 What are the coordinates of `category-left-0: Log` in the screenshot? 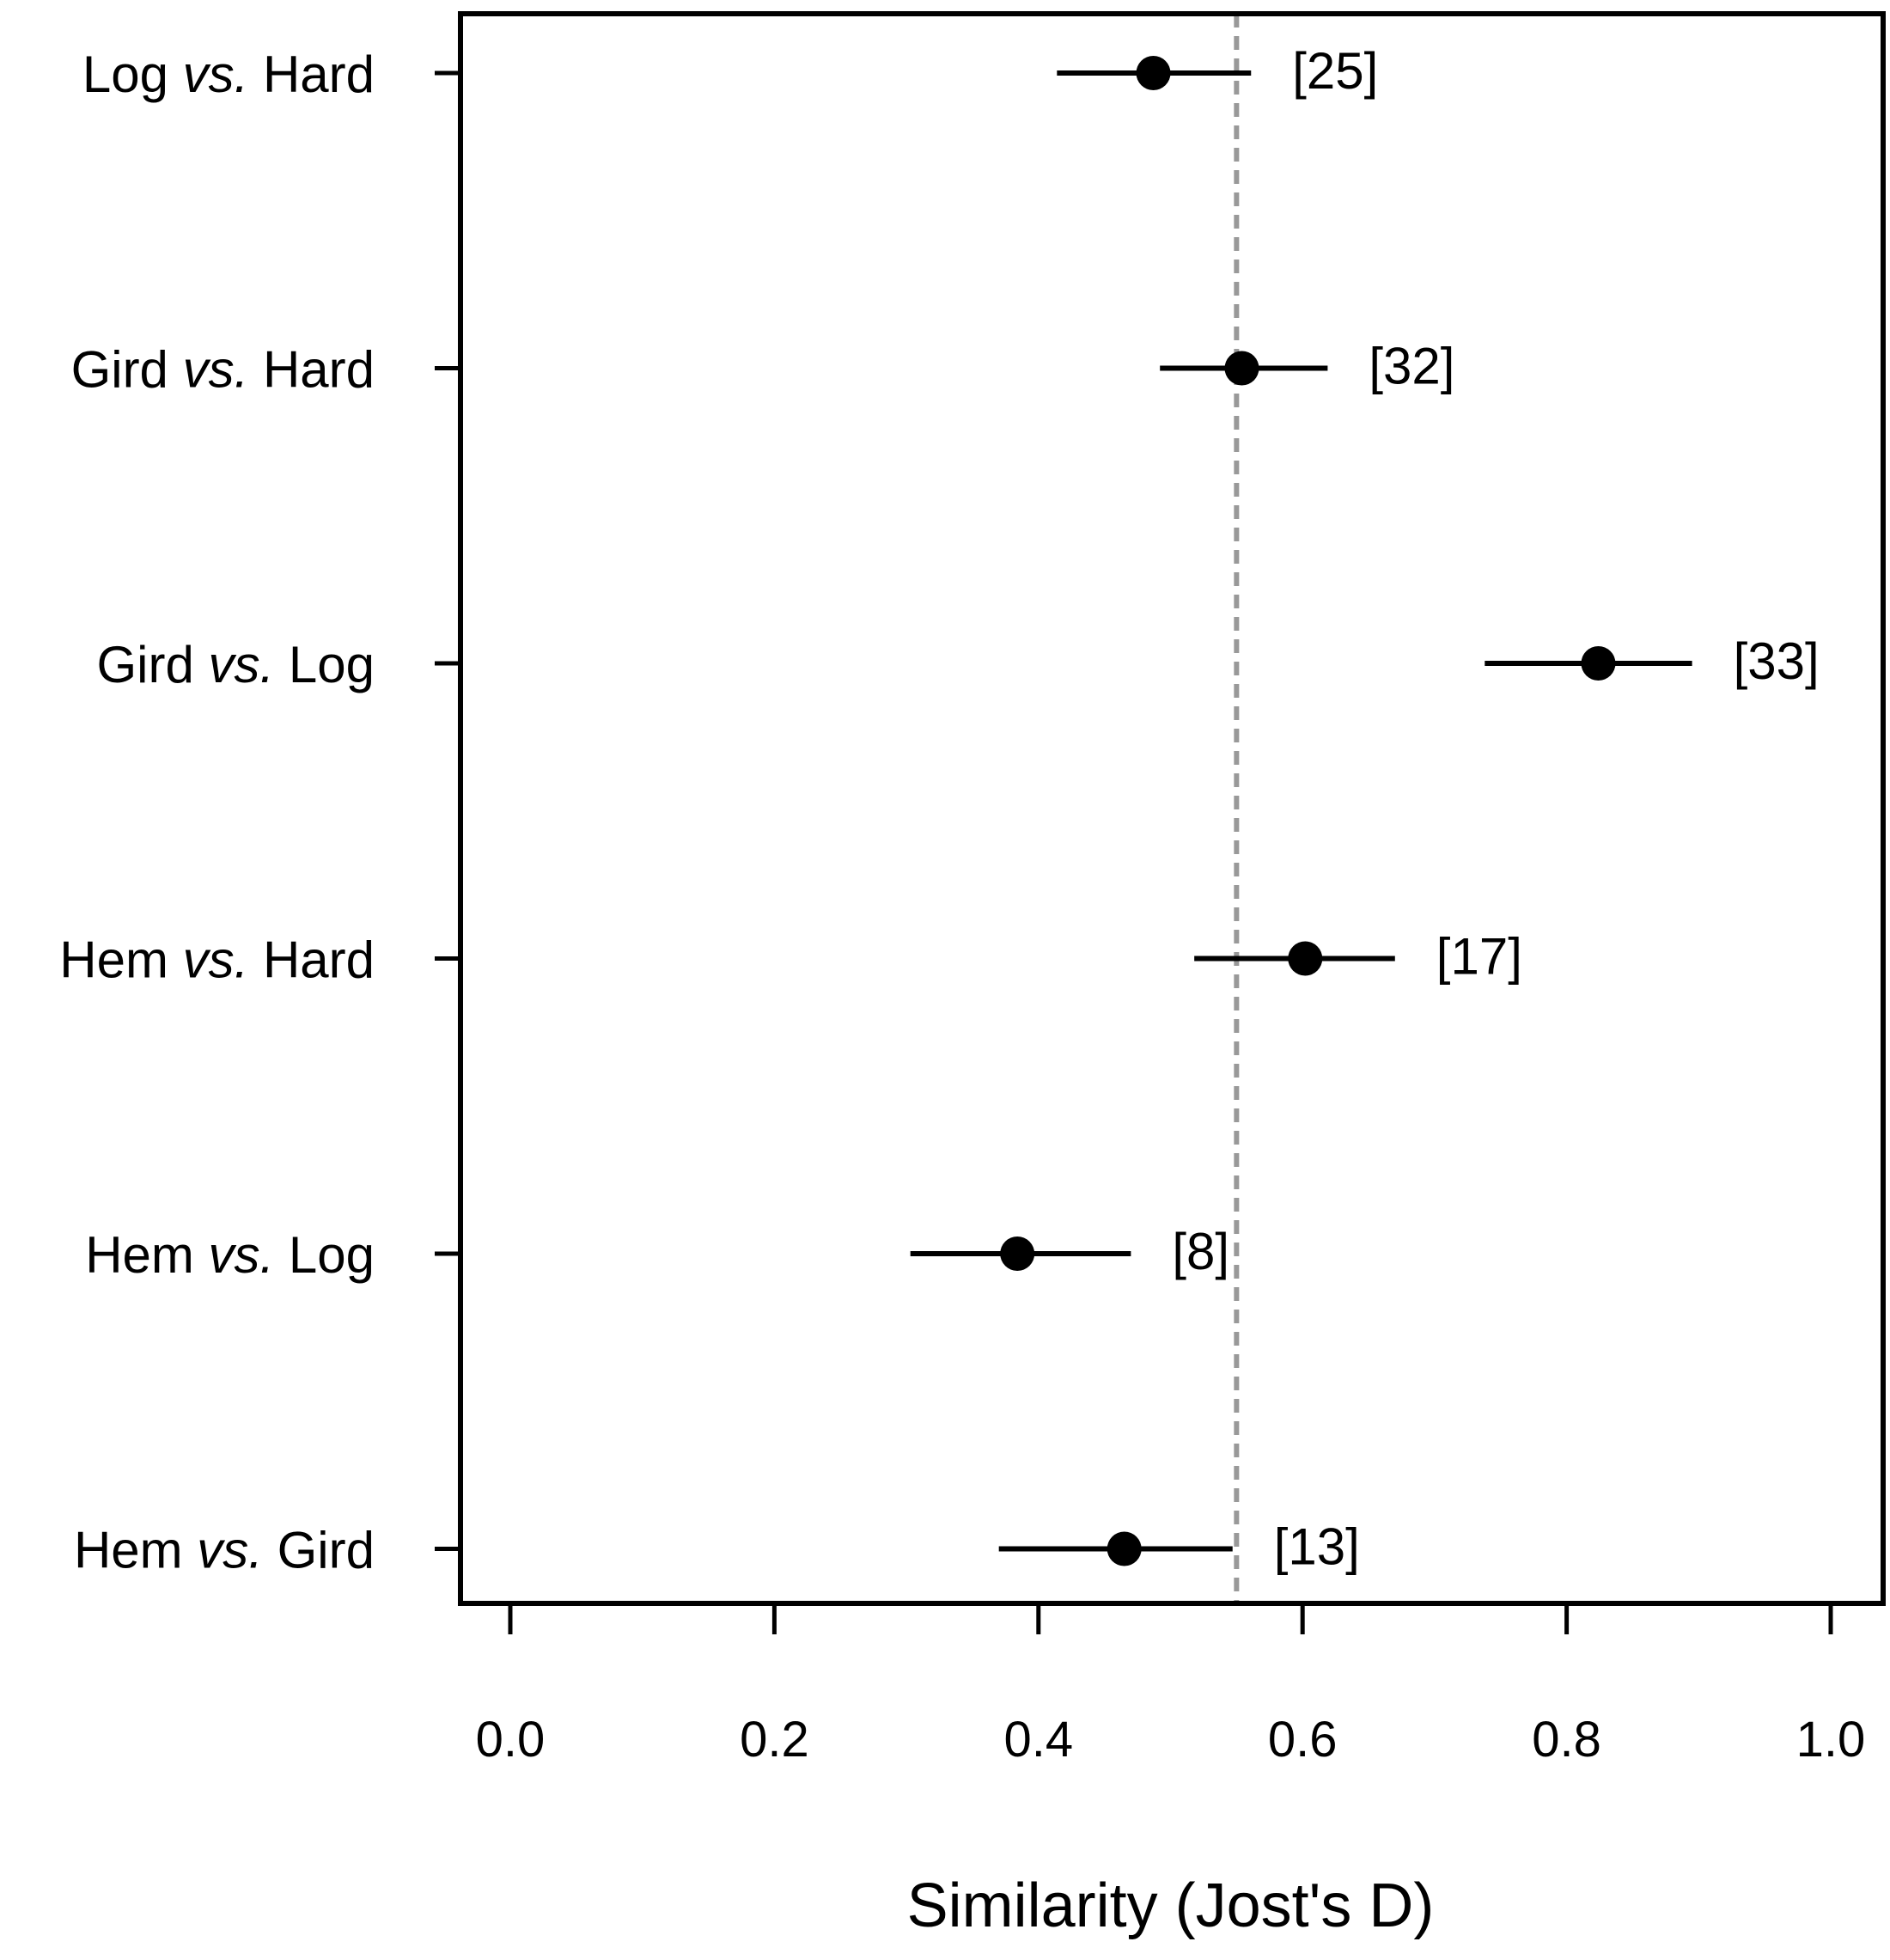 It's located at (132, 74).